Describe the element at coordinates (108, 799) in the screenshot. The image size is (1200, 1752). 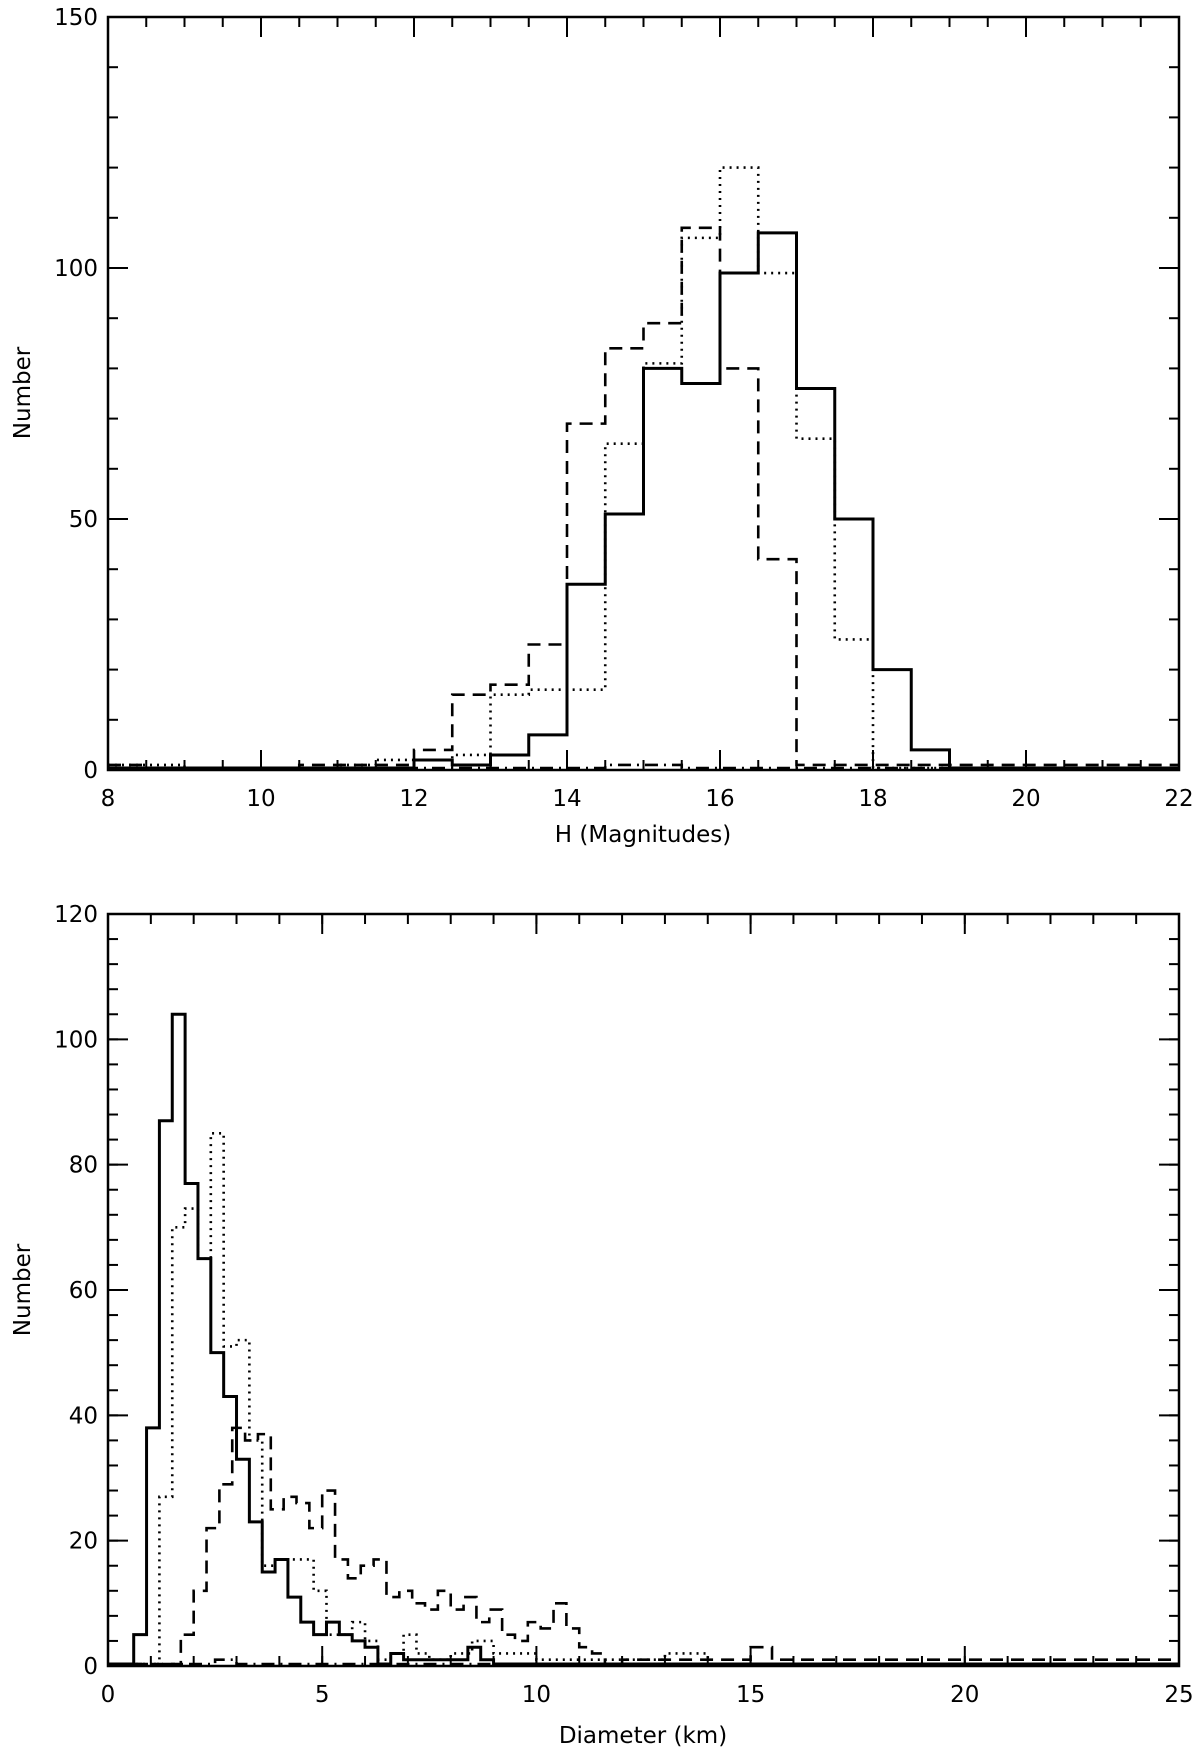
I see `x-tick-label: 8` at that location.